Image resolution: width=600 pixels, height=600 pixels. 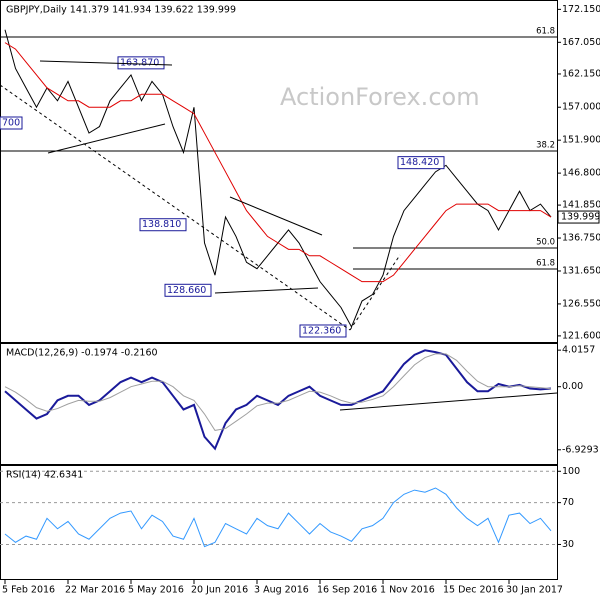 I want to click on price-label: 163.870, so click(x=139, y=62).